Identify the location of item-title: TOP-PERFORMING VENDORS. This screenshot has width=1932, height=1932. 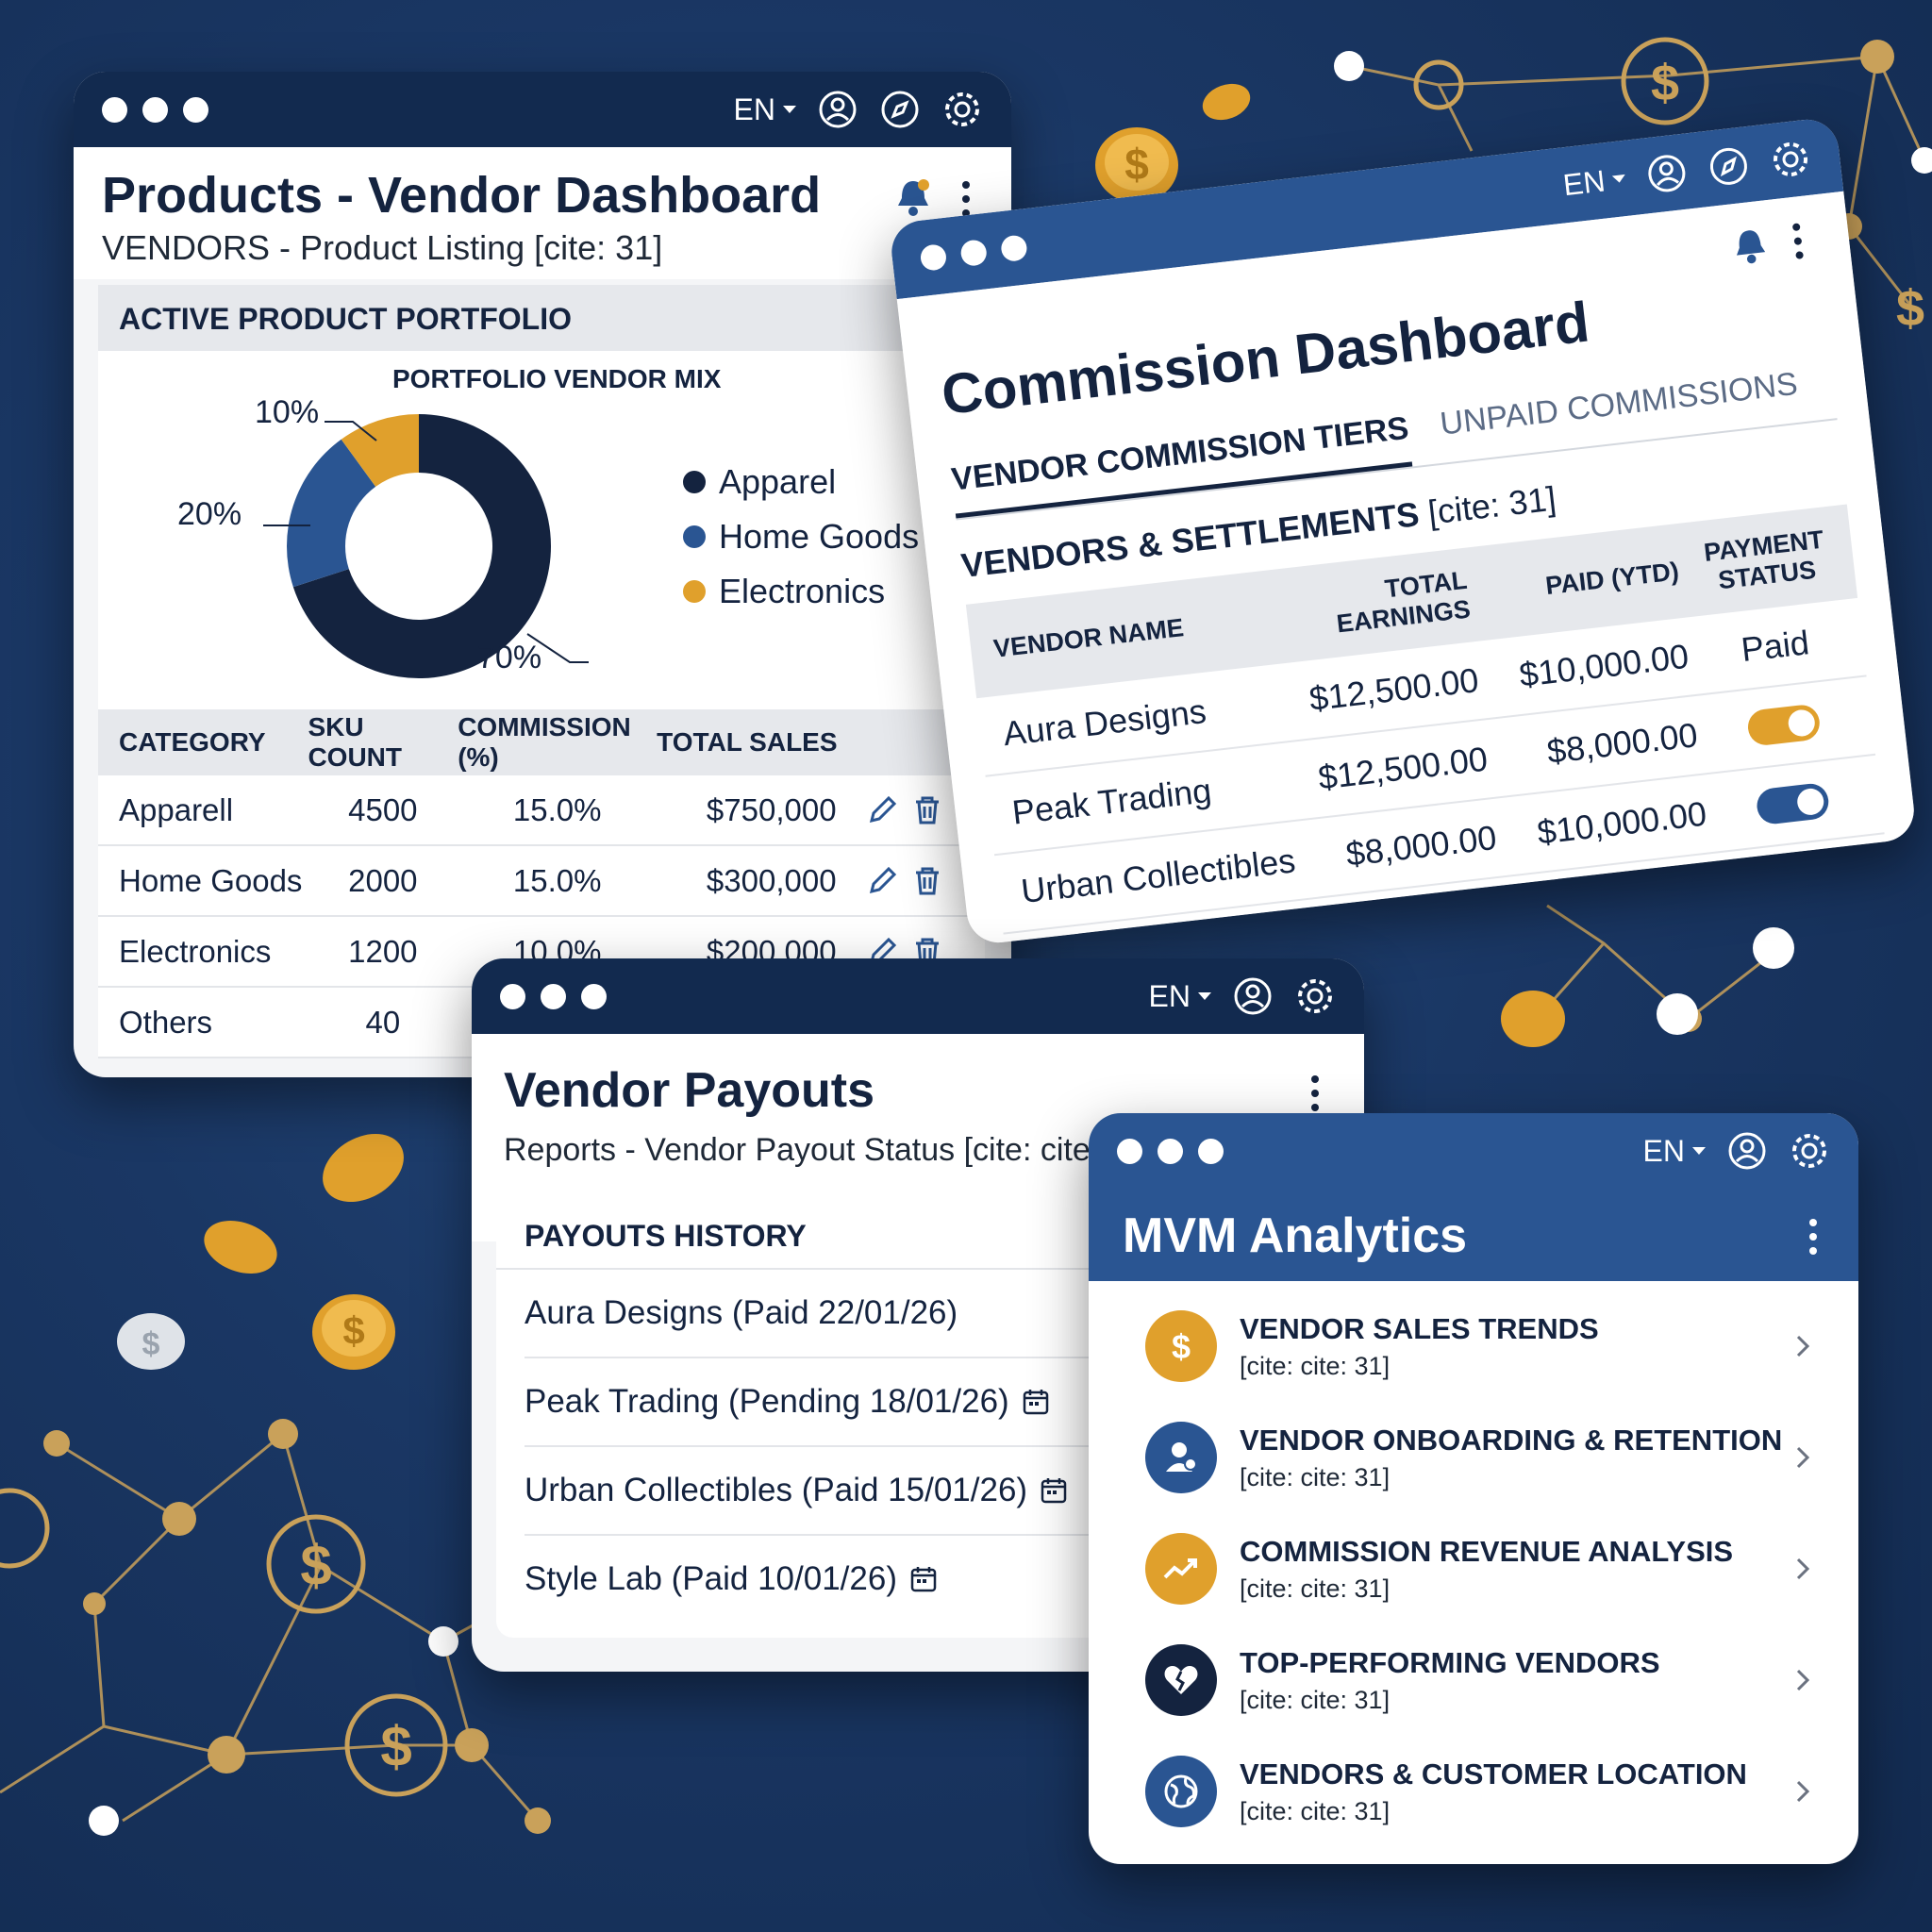
(1450, 1662).